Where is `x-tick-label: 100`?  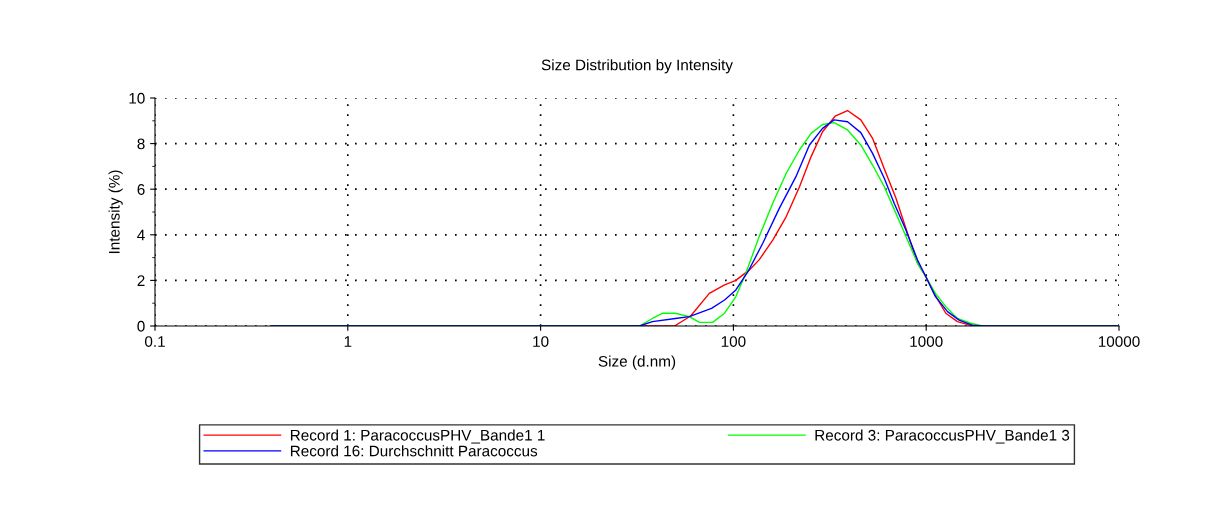
x-tick-label: 100 is located at coordinates (733, 341).